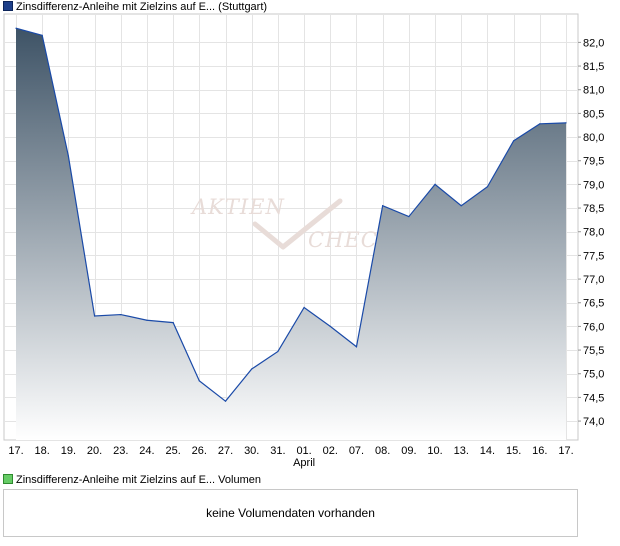 Image resolution: width=620 pixels, height=546 pixels. I want to click on x-tick-label: 14., so click(487, 451).